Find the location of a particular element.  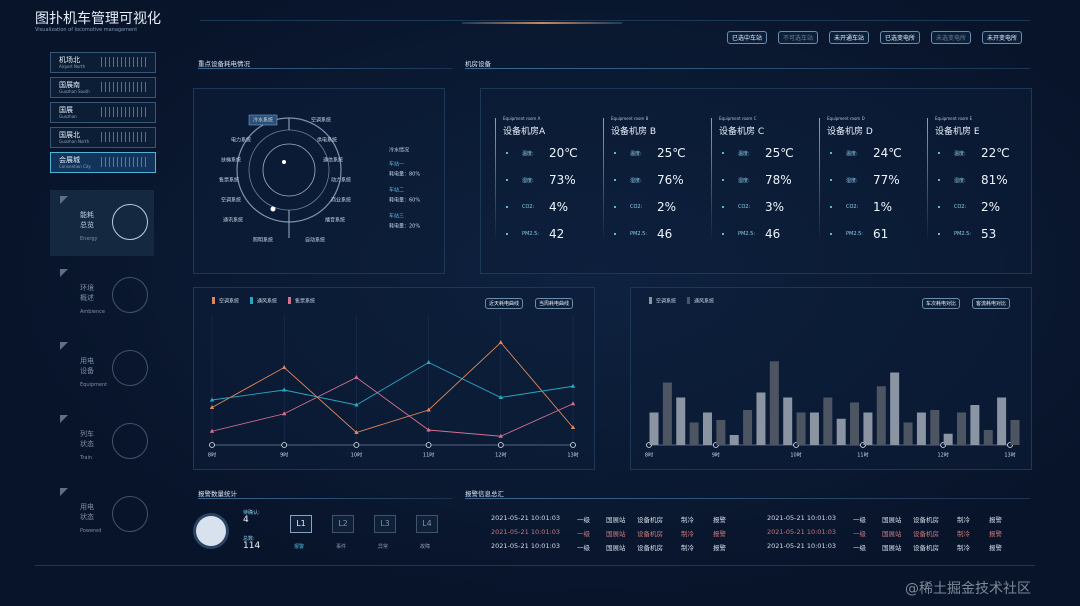

series-line is located at coordinates (392, 383).